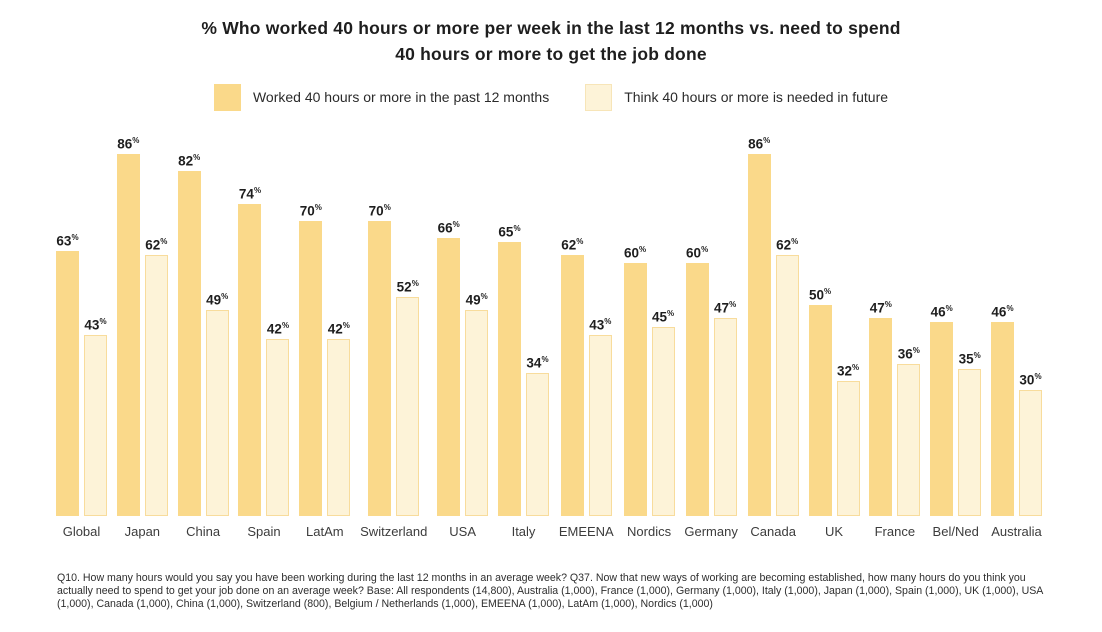 This screenshot has width=1102, height=632. What do you see at coordinates (394, 531) in the screenshot?
I see `category-label: Switzerland` at bounding box center [394, 531].